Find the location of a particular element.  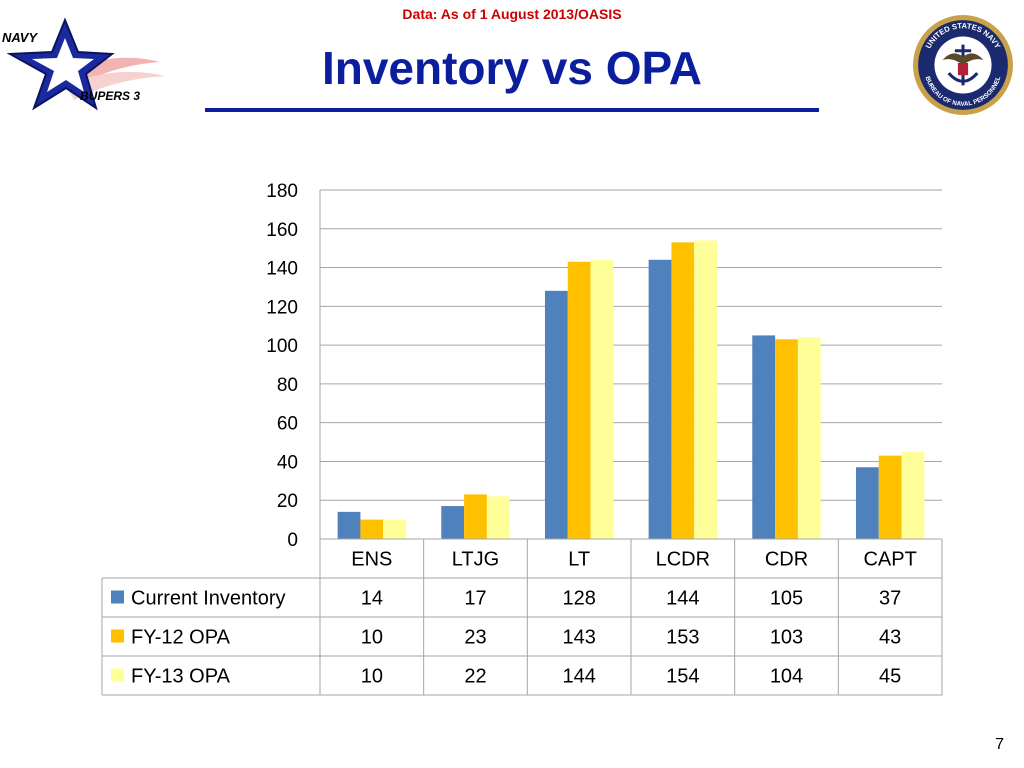

y-tick-label: 100 is located at coordinates (282, 346).